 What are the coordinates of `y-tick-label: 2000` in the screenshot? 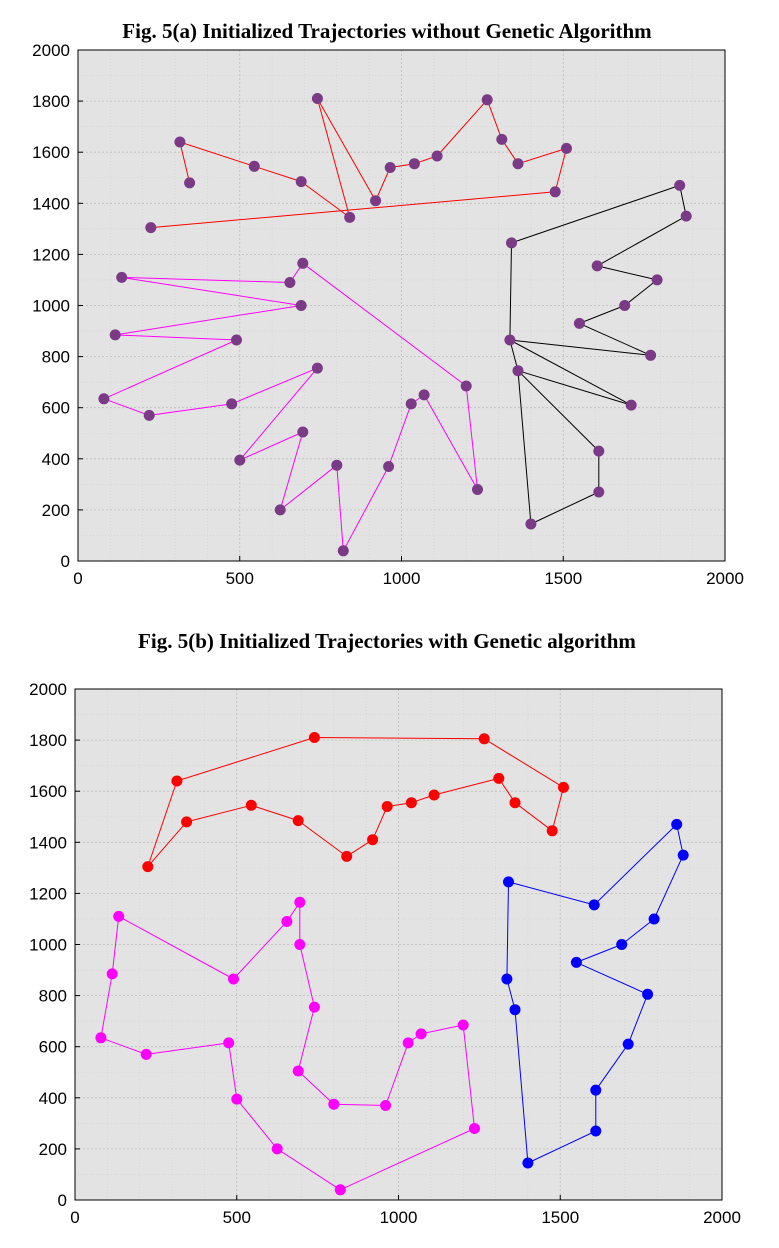 It's located at (51, 50).